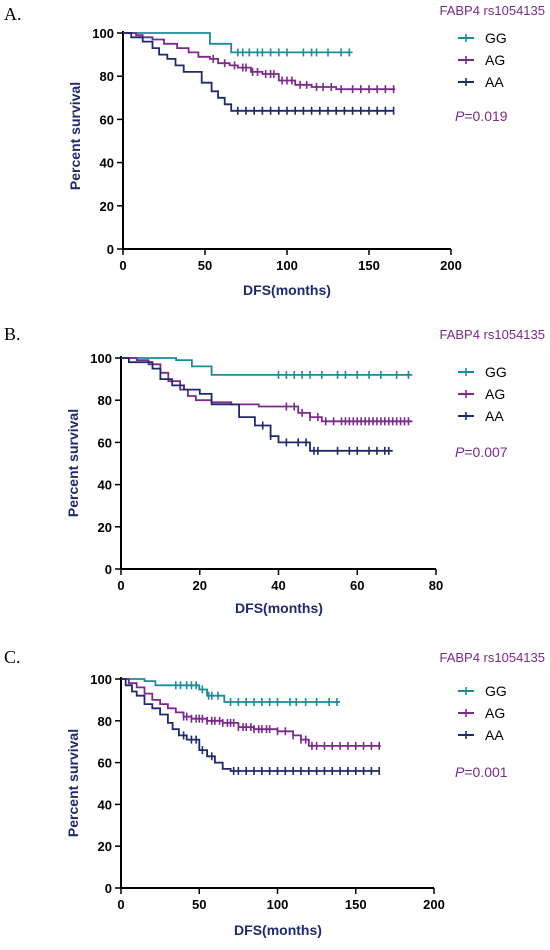 The image size is (550, 950). I want to click on p-value-number: =0.007, so click(485, 452).